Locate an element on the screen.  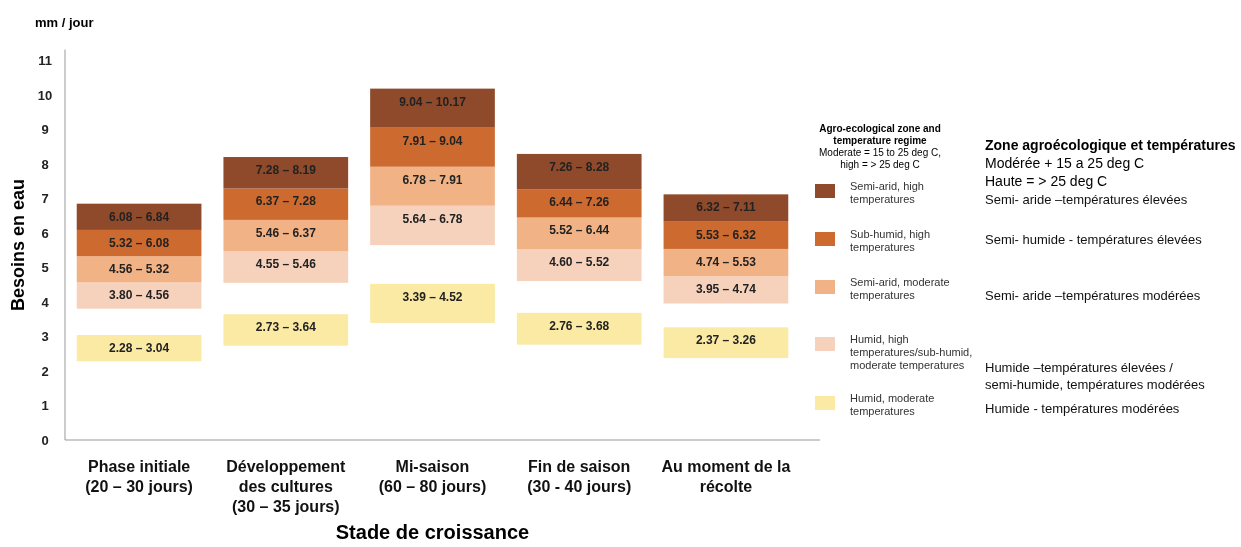
annotation: 6.32 – 7.11 is located at coordinates (726, 207).